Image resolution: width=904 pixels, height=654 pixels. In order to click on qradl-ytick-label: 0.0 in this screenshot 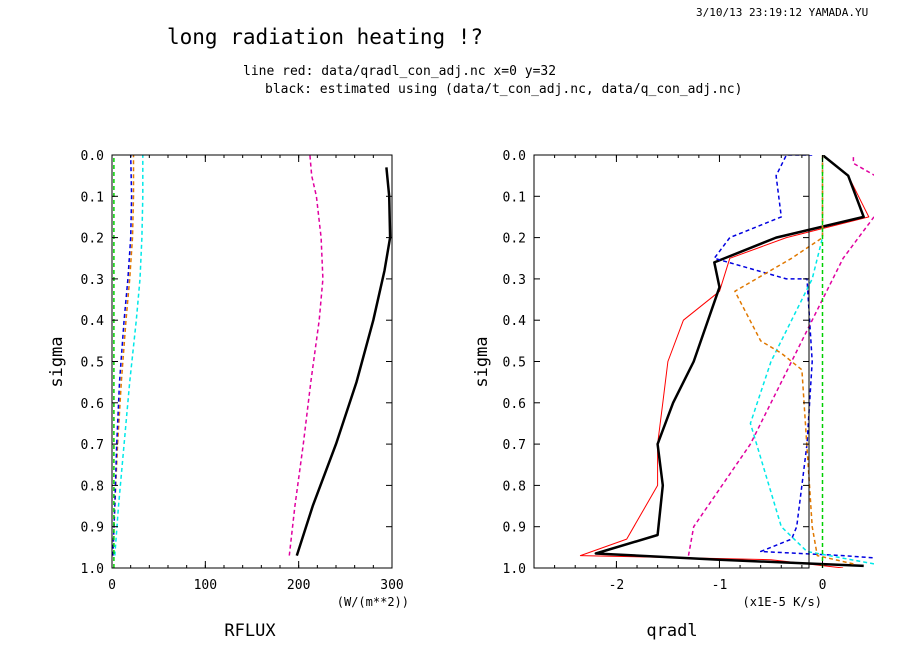, I will do `click(514, 156)`.